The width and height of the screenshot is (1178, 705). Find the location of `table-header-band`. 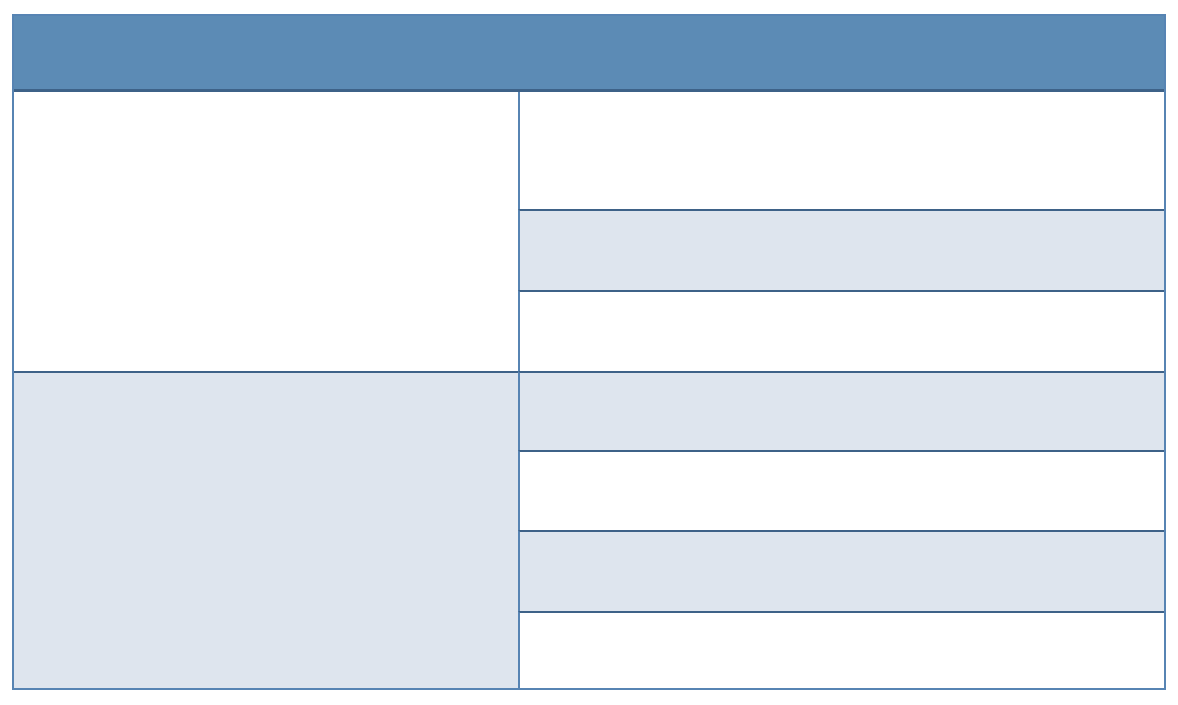

table-header-band is located at coordinates (589, 54).